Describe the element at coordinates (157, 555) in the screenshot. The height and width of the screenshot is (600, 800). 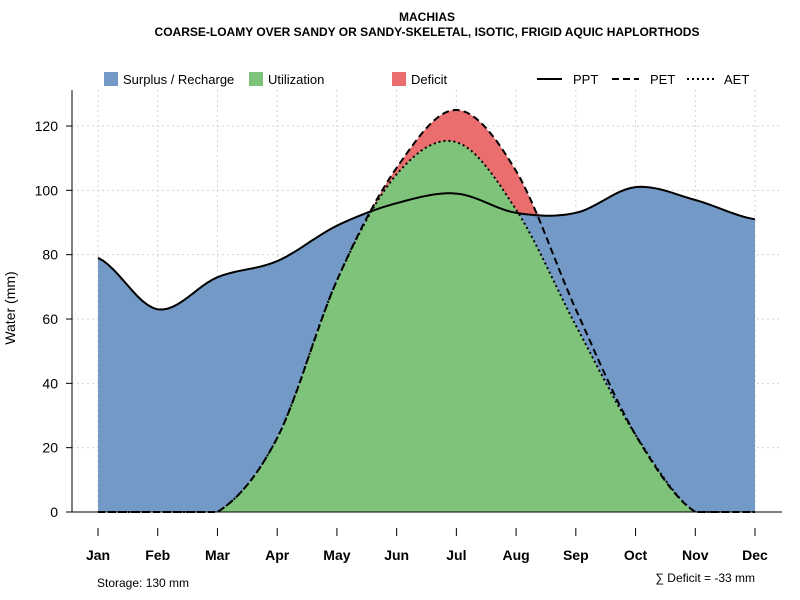
I see `x-tick-label: Feb` at that location.